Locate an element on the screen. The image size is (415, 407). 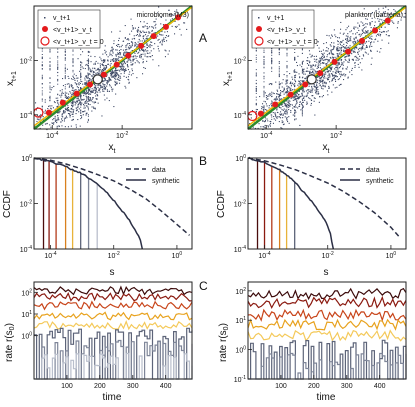
y-tick-label: 10-4 is located at coordinates (240, 249).